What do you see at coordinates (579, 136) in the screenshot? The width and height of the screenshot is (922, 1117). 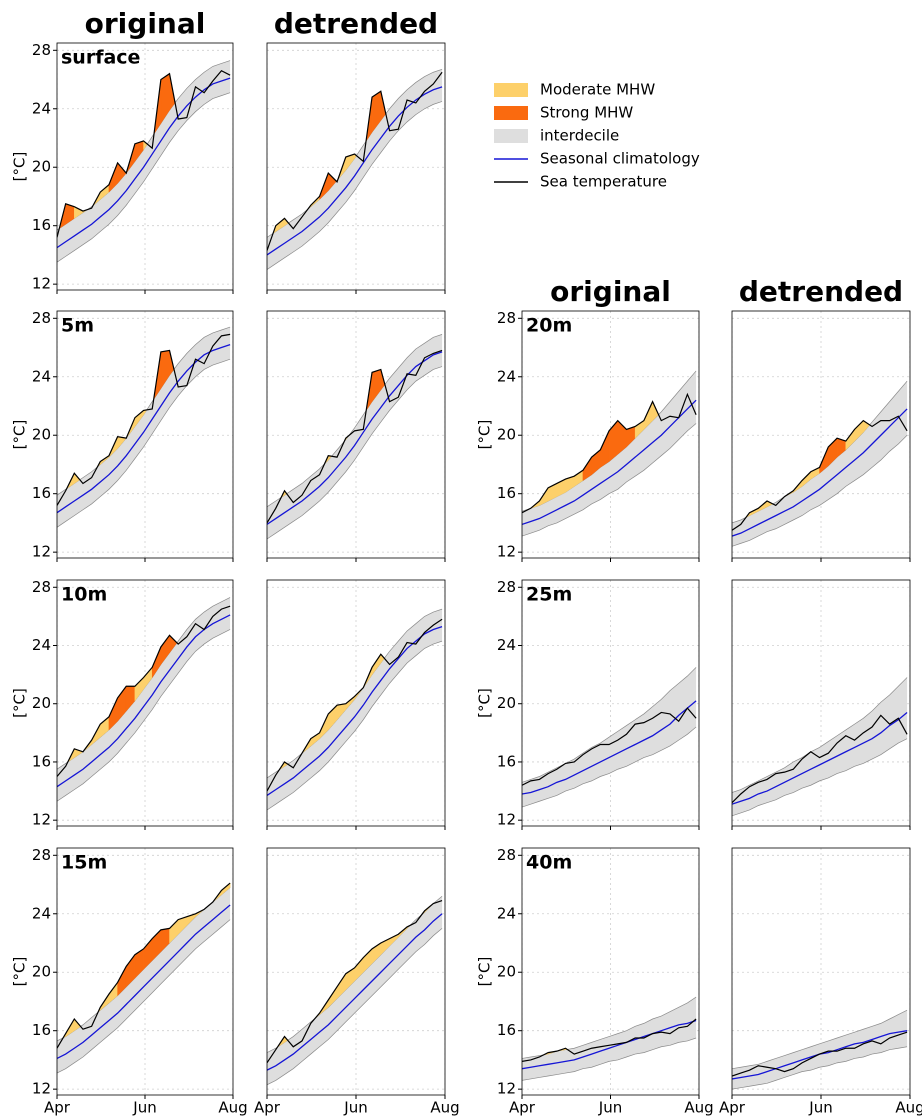 I see `legend-label: interdecile` at bounding box center [579, 136].